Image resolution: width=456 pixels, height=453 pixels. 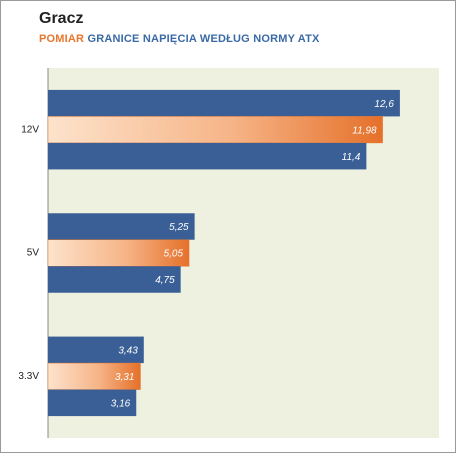 What do you see at coordinates (124, 377) in the screenshot?
I see `value-label: 3,31` at bounding box center [124, 377].